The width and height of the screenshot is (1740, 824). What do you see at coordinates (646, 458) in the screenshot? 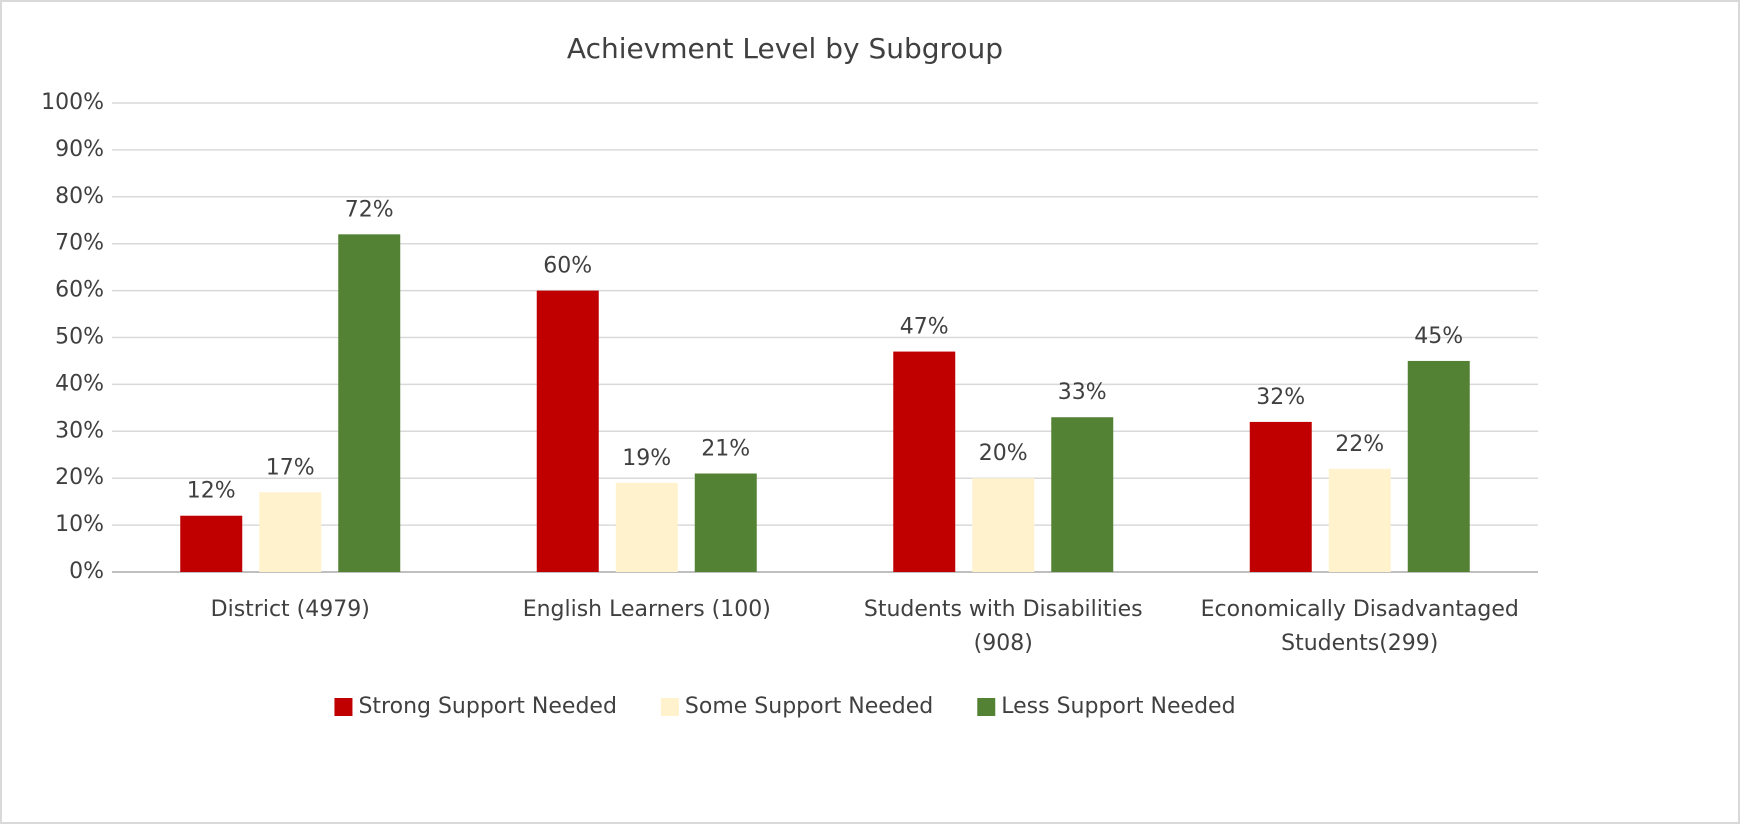
I see `data-label: 19%` at bounding box center [646, 458].